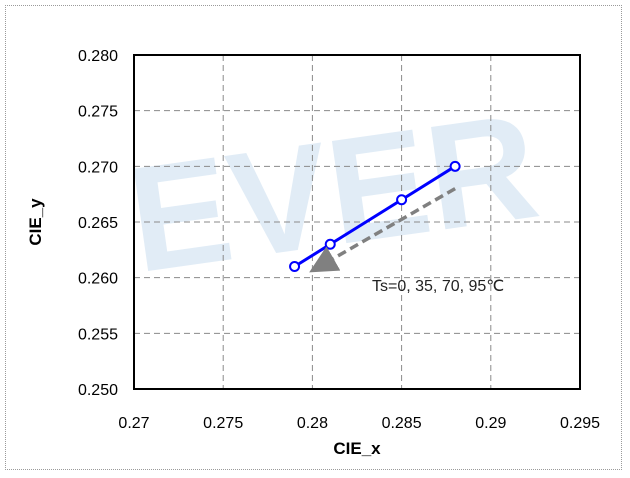 This screenshot has width=630, height=478. Describe the element at coordinates (359, 423) in the screenshot. I see `x-tick-labels: 0.27 0.275 0.28 0.285 0.29 0.295` at that location.